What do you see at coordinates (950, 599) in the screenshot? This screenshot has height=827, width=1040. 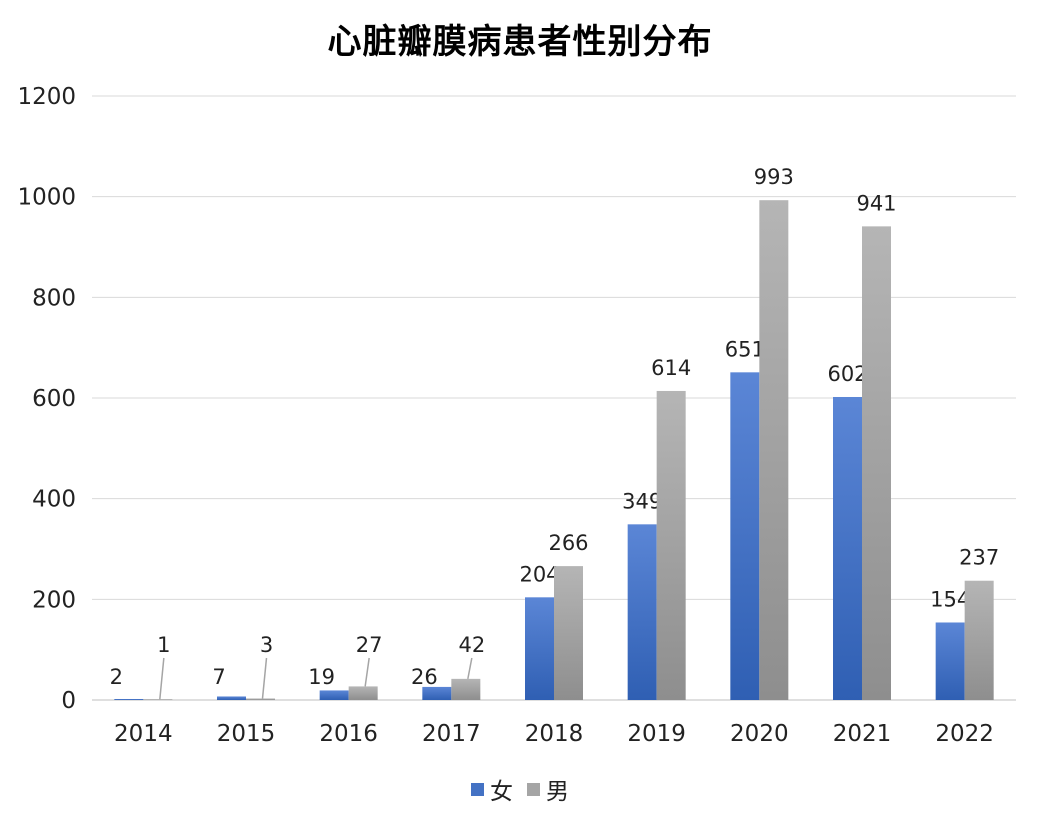 I see `data-label-female: 154` at bounding box center [950, 599].